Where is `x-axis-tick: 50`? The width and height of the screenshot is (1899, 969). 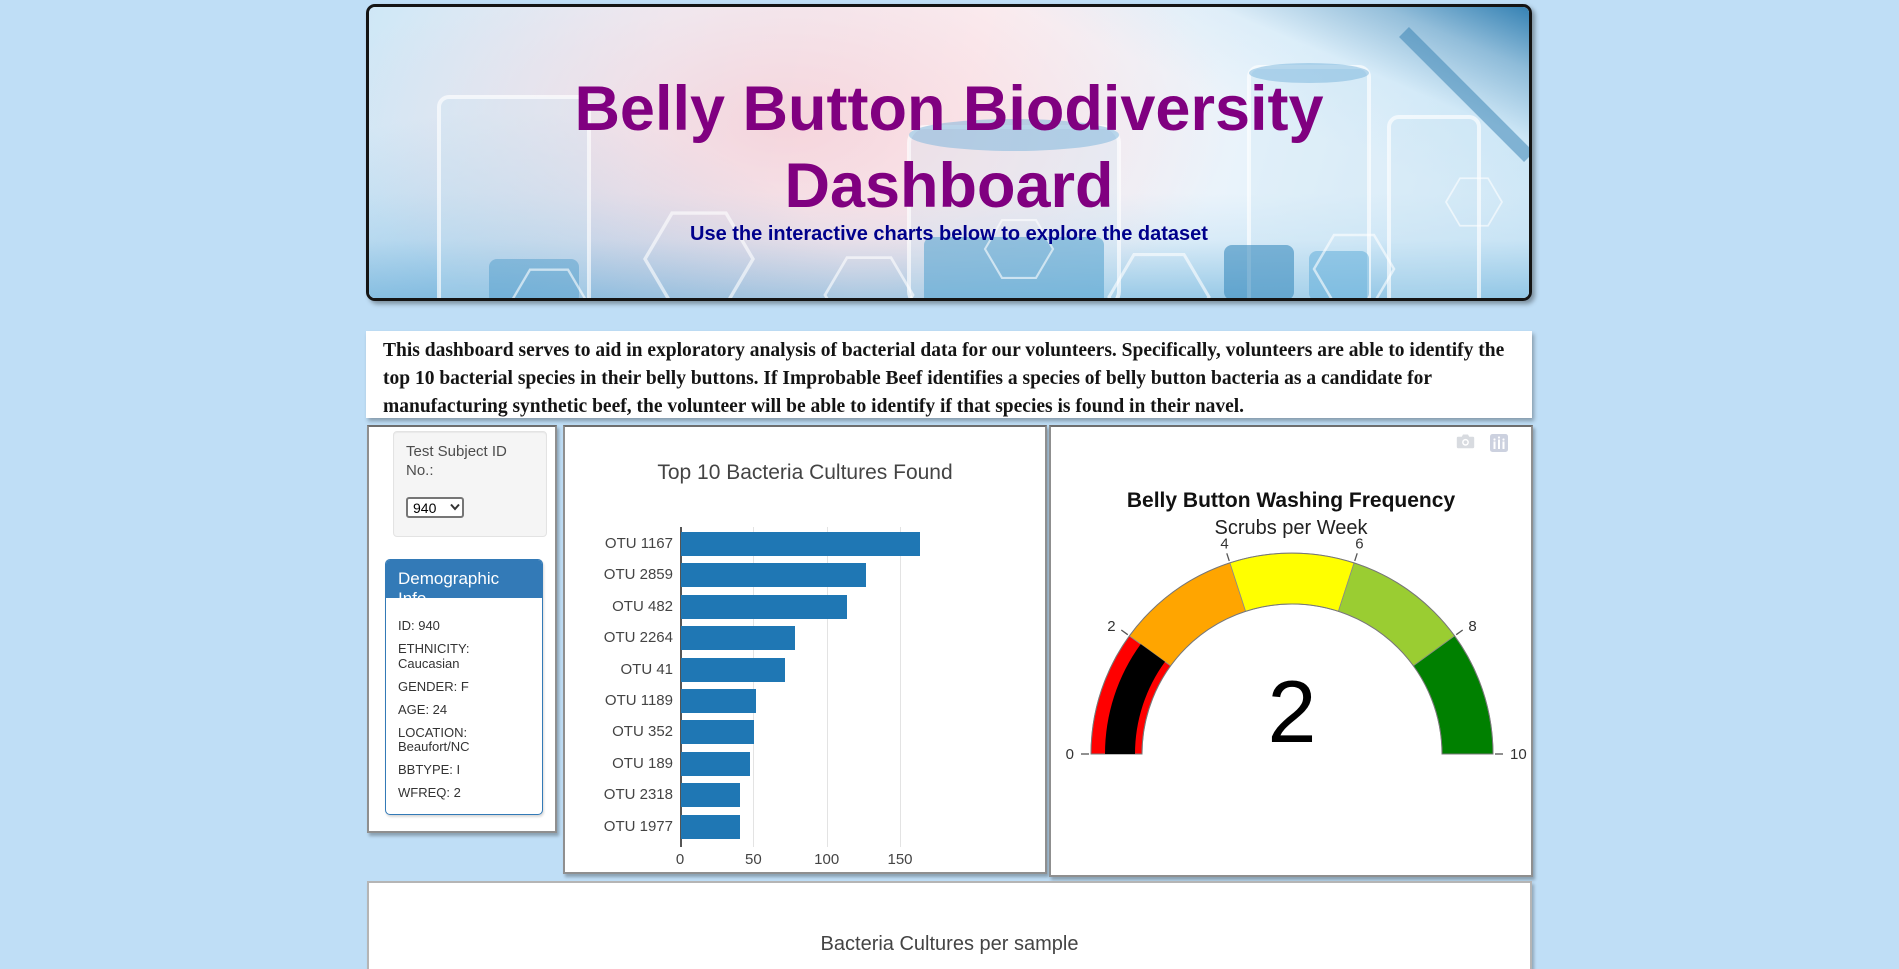
x-axis-tick: 50 is located at coordinates (753, 859).